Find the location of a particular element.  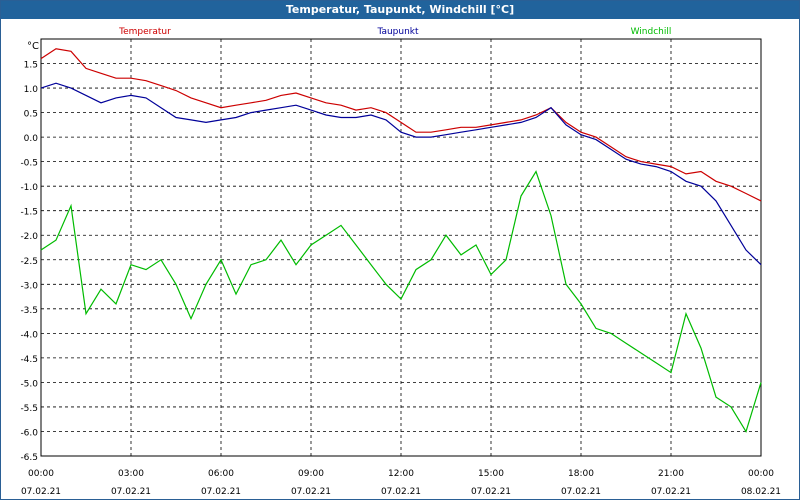

x-tick-date-label: 08.02.21 is located at coordinates (761, 492).